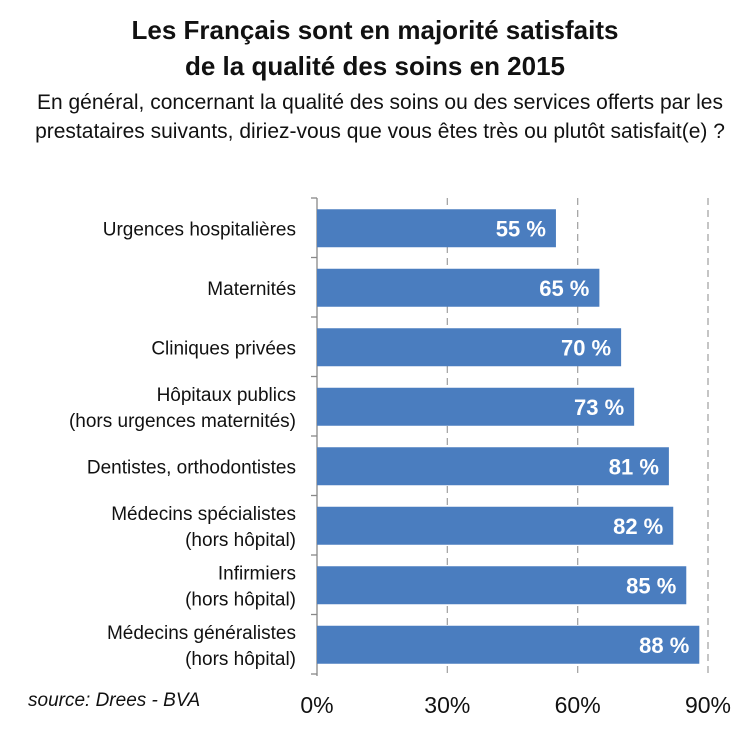 The image size is (750, 739). What do you see at coordinates (240, 599) in the screenshot?
I see `category-label-7: (hors hôpital)` at bounding box center [240, 599].